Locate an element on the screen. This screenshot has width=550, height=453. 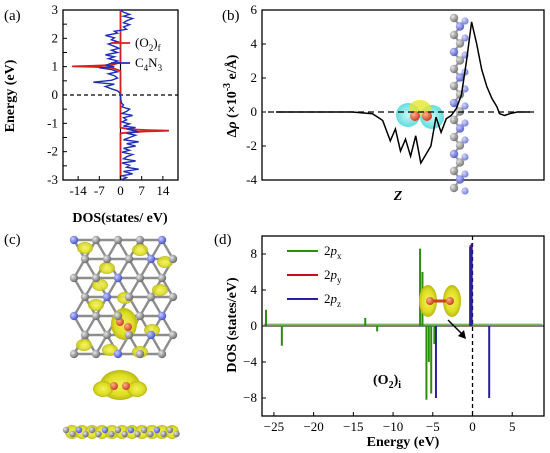
panel-d-legend-entry: 2py is located at coordinates (333, 276).